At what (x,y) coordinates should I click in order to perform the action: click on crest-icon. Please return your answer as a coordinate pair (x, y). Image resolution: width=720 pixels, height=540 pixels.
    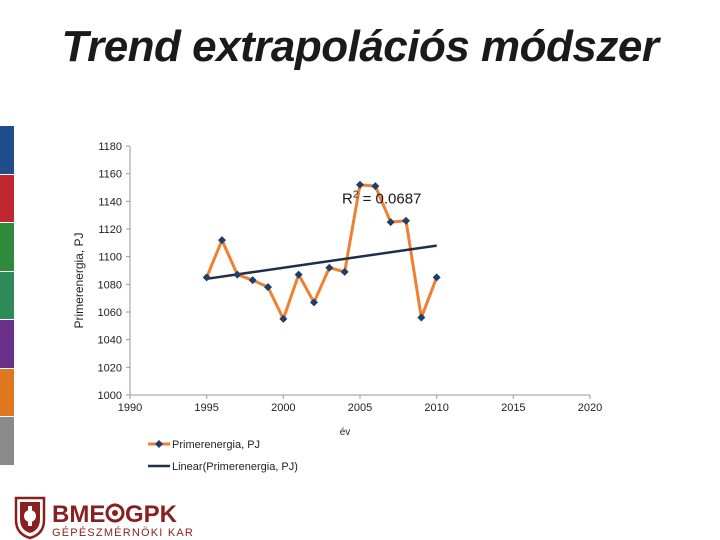
    Looking at the image, I should click on (30, 518).